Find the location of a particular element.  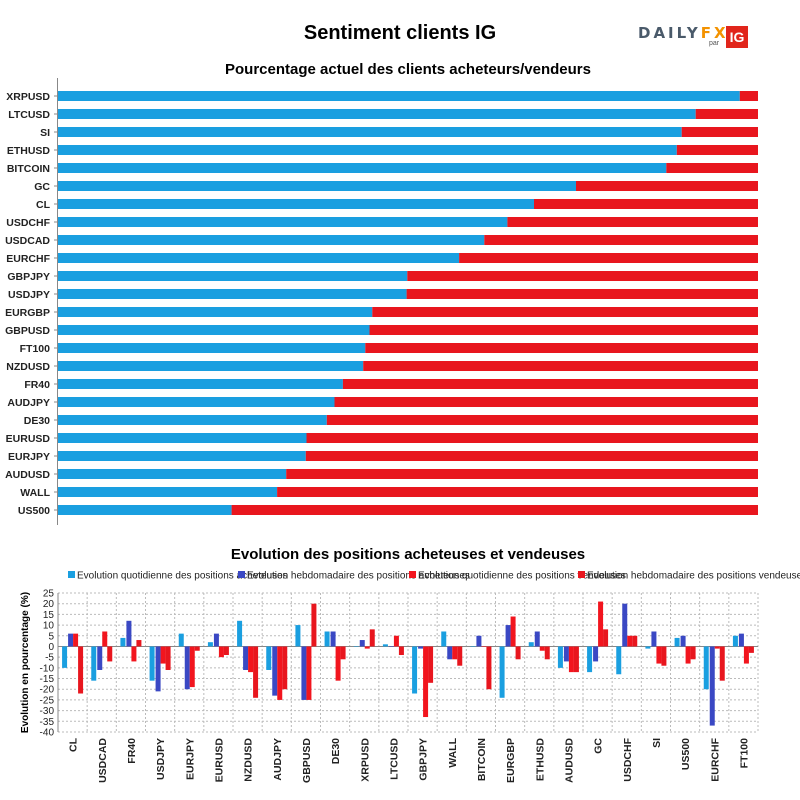

y-tick-label: -30 is located at coordinates (47, 711).